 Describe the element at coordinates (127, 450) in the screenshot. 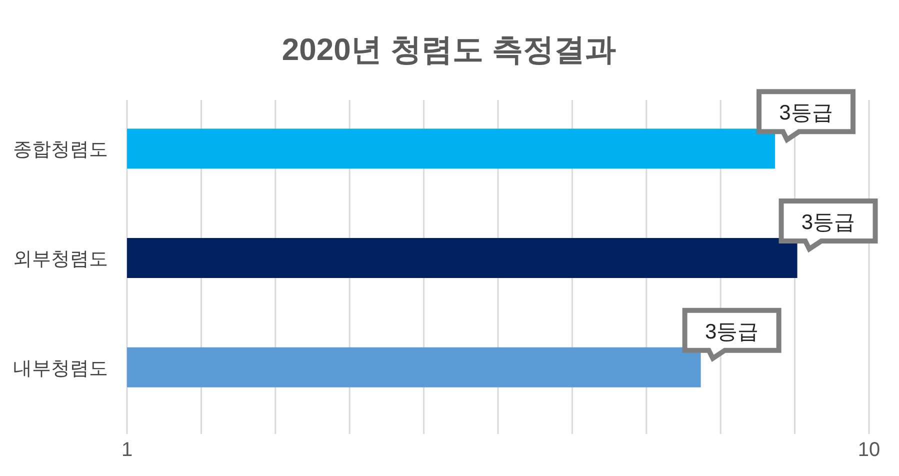

I see `x-tick-label: 1` at that location.